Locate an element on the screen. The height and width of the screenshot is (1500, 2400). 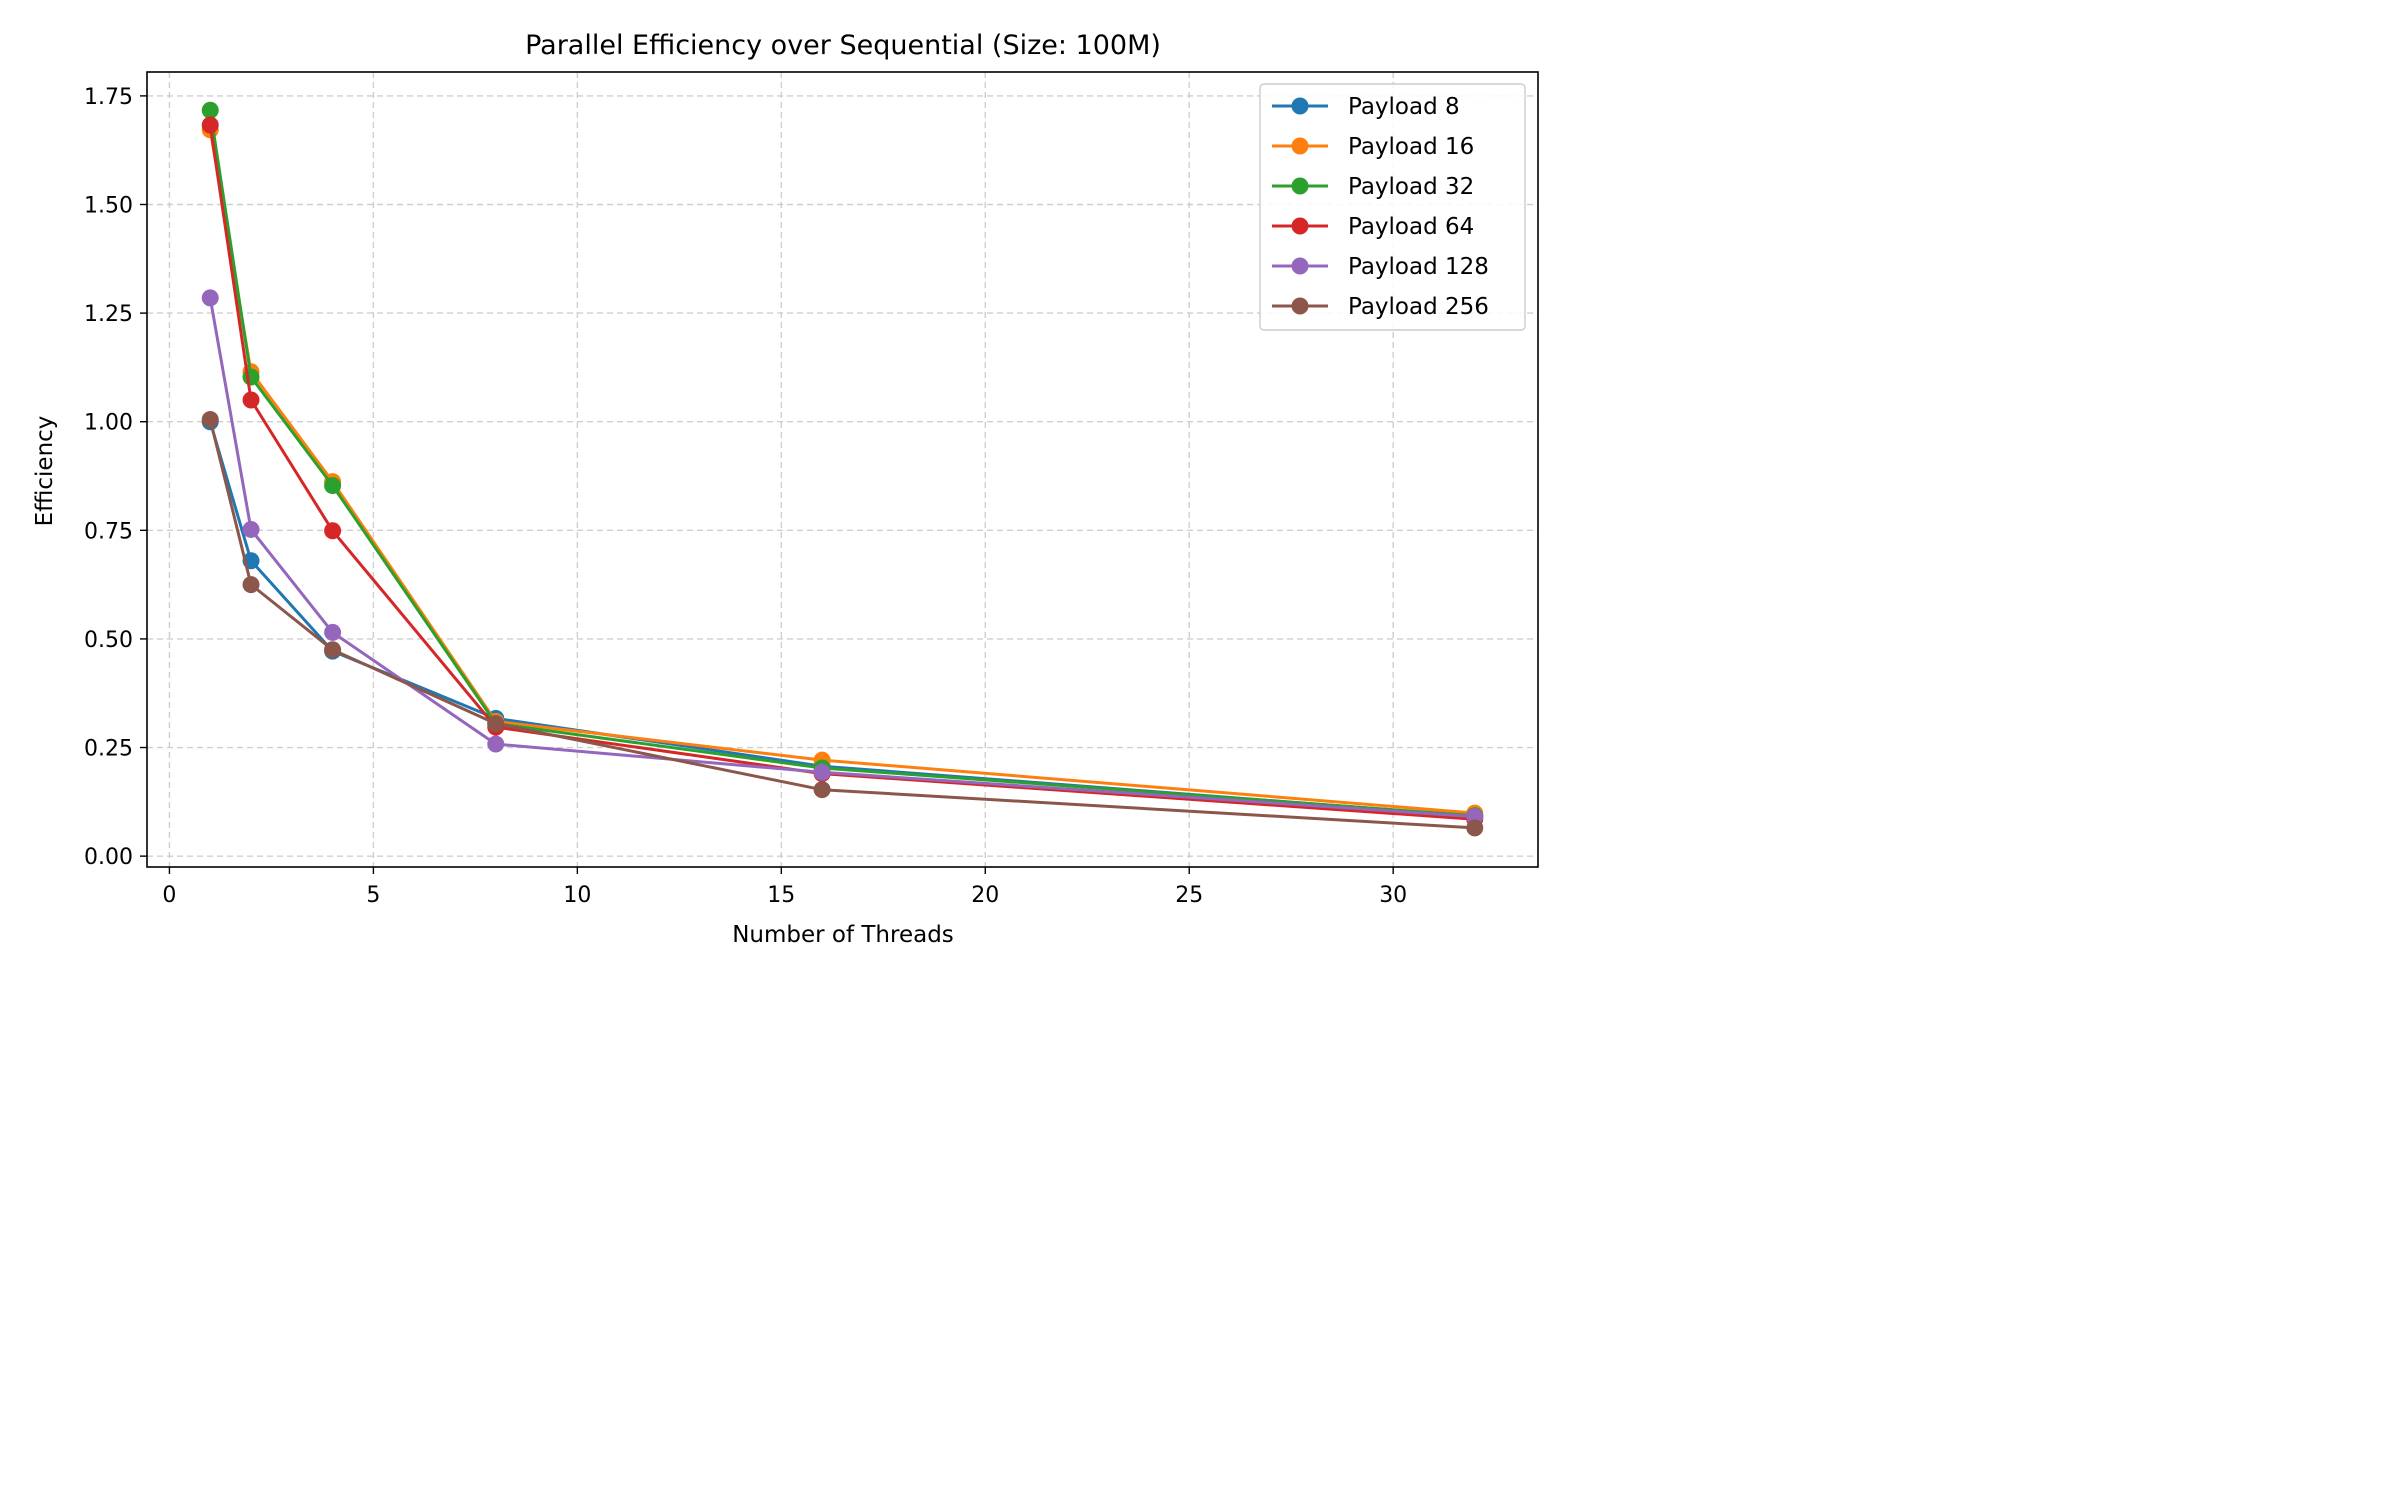
legend-item: Payload 16 is located at coordinates (1373, 147).